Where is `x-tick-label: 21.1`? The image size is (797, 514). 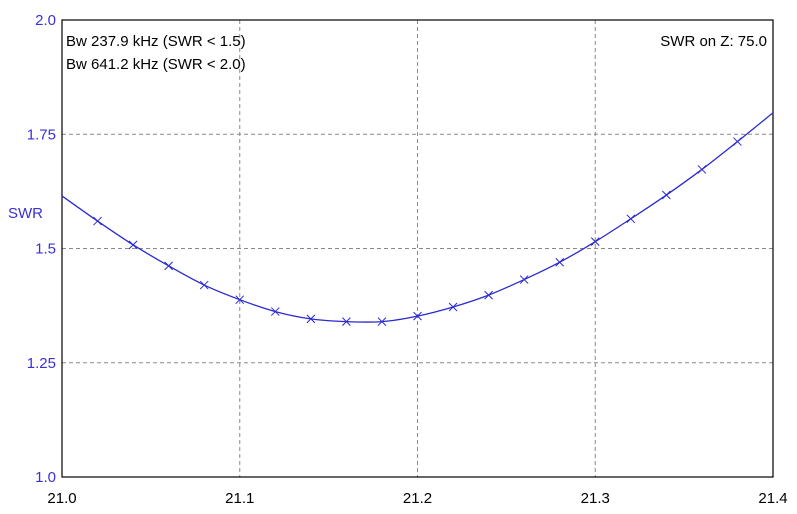
x-tick-label: 21.1 is located at coordinates (239, 498).